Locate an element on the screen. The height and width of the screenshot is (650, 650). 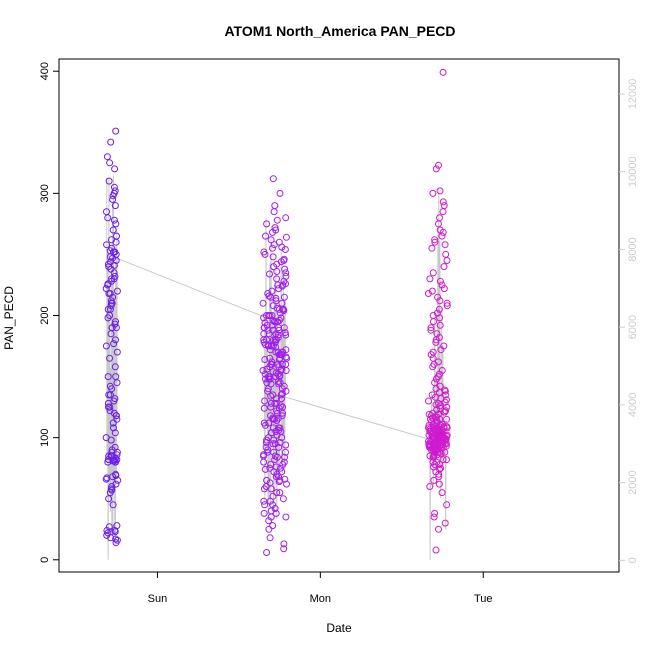
y-left-tick-label: 0 is located at coordinates (45, 560).